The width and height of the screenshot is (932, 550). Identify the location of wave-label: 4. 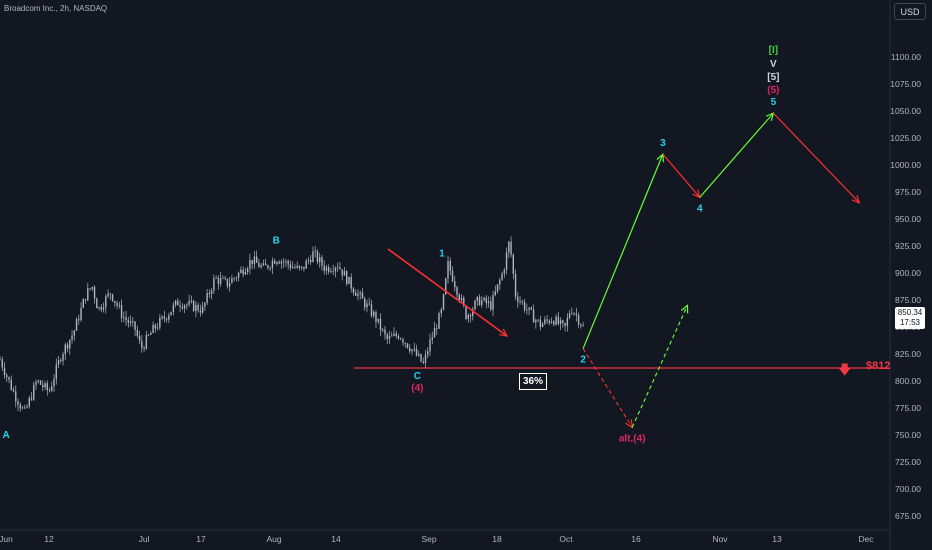
(700, 208).